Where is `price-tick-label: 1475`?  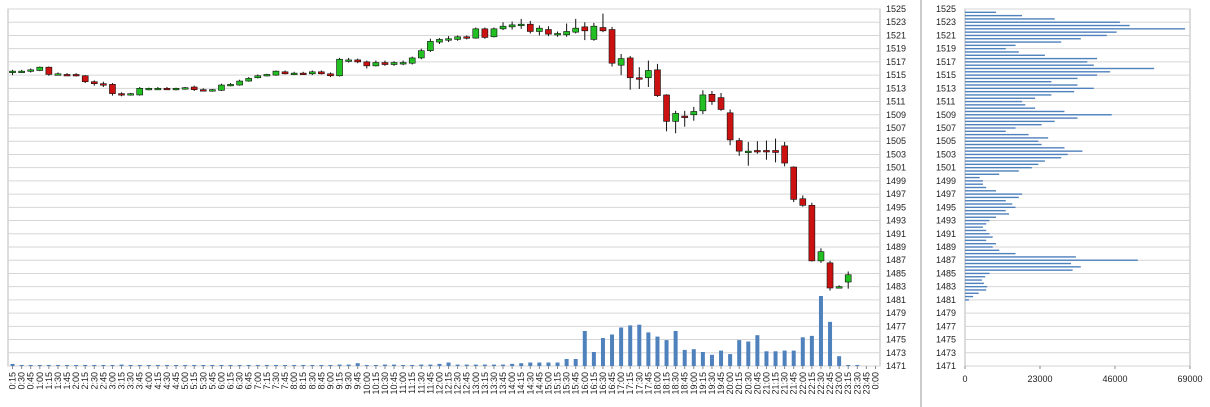 price-tick-label: 1475 is located at coordinates (896, 340).